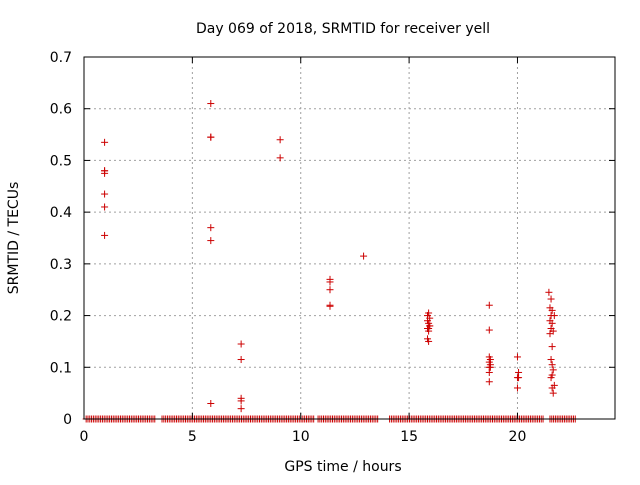  What do you see at coordinates (518, 437) in the screenshot?
I see `x-tick-label: 20` at bounding box center [518, 437].